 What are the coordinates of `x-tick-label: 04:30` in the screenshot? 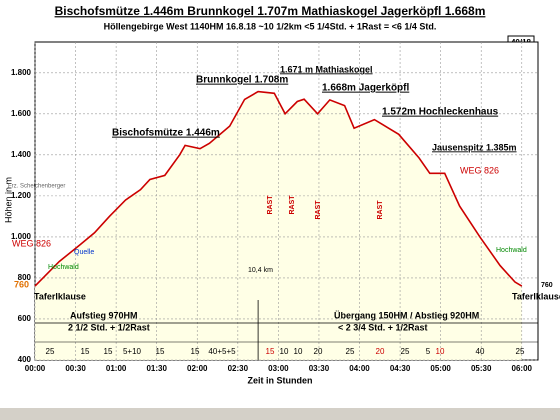 It's located at (400, 368).